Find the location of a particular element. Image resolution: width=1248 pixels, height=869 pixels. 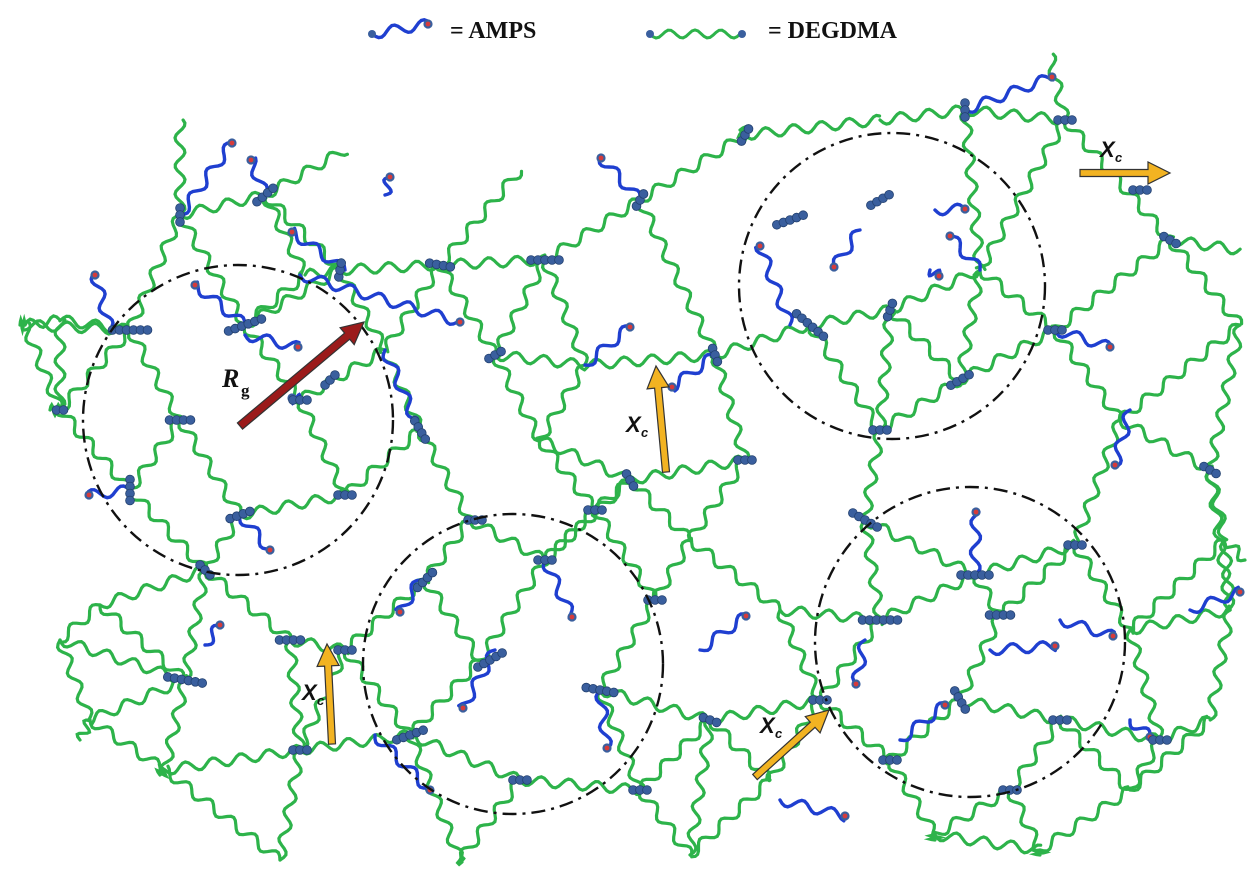

xc-label-sub: c is located at coordinates (1119, 157).